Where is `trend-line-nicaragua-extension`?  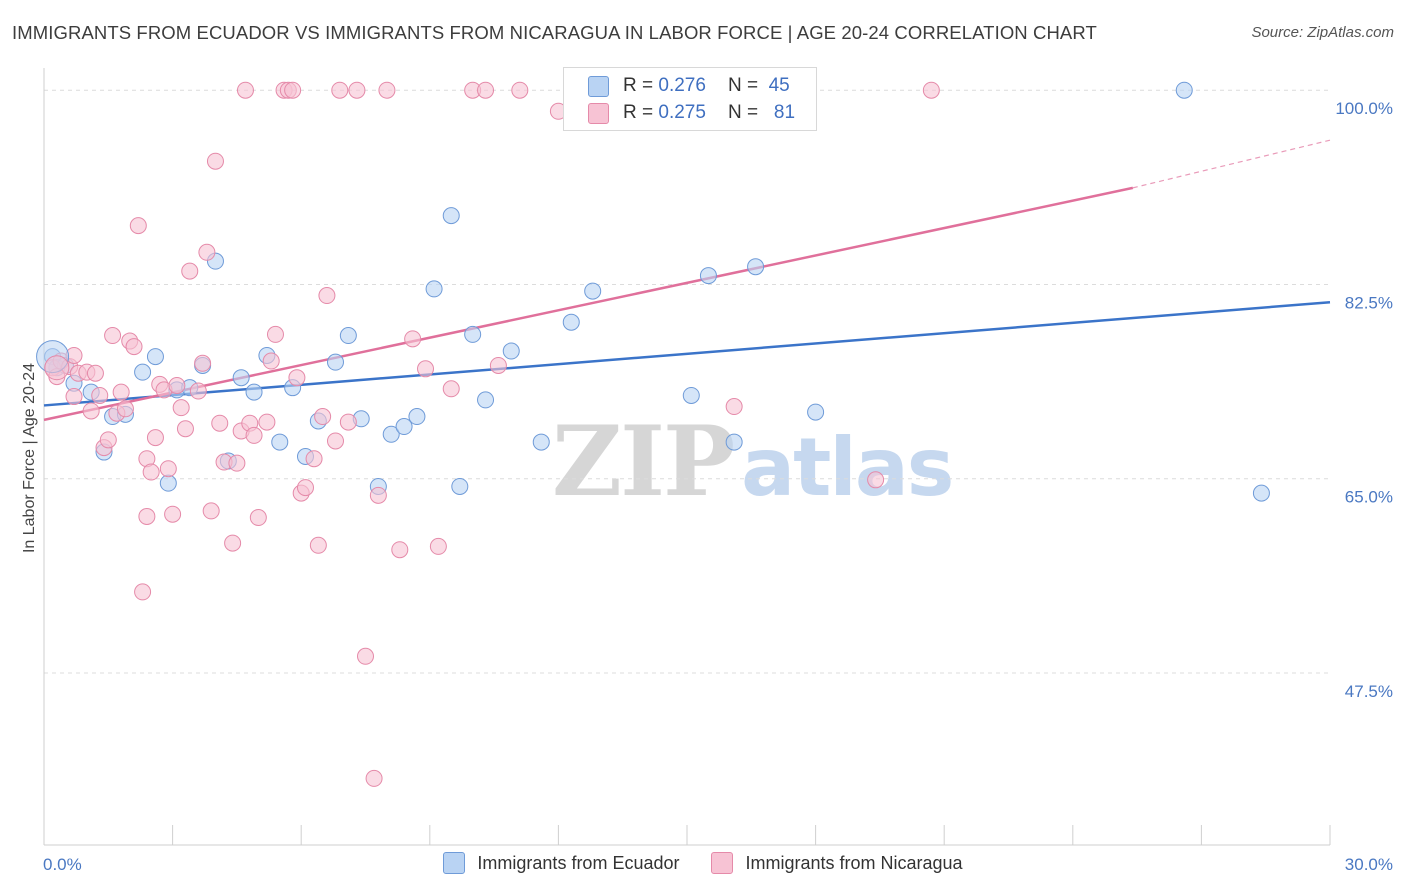
trend-line-nicaragua-extension is located at coordinates (1231, 164).